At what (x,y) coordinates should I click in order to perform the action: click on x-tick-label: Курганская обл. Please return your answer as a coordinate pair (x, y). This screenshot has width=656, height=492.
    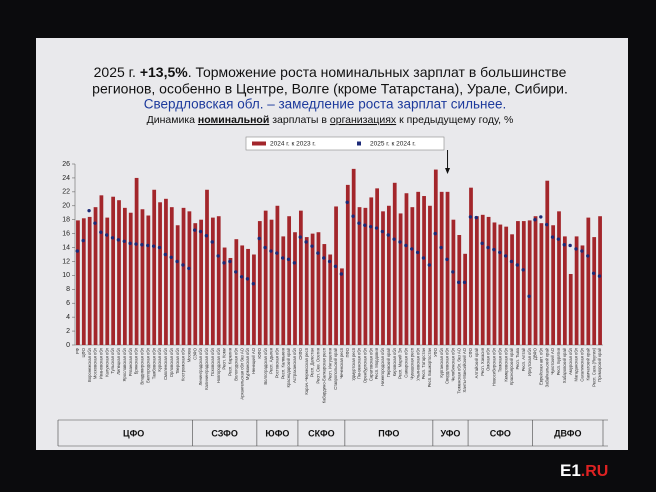
    Looking at the image, I should click on (441, 362).